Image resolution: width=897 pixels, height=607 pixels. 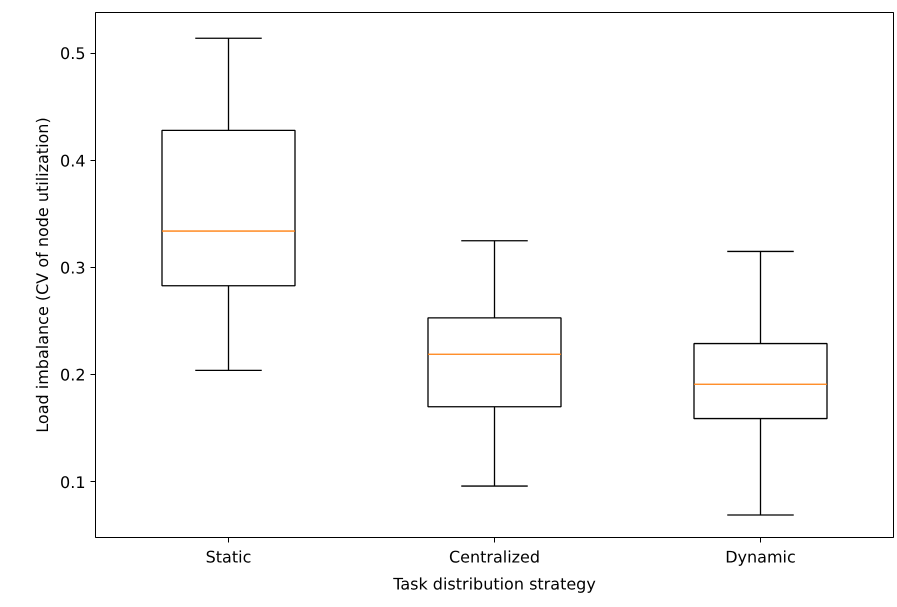 What do you see at coordinates (73, 268) in the screenshot?
I see `y-tick-label: 0.3` at bounding box center [73, 268].